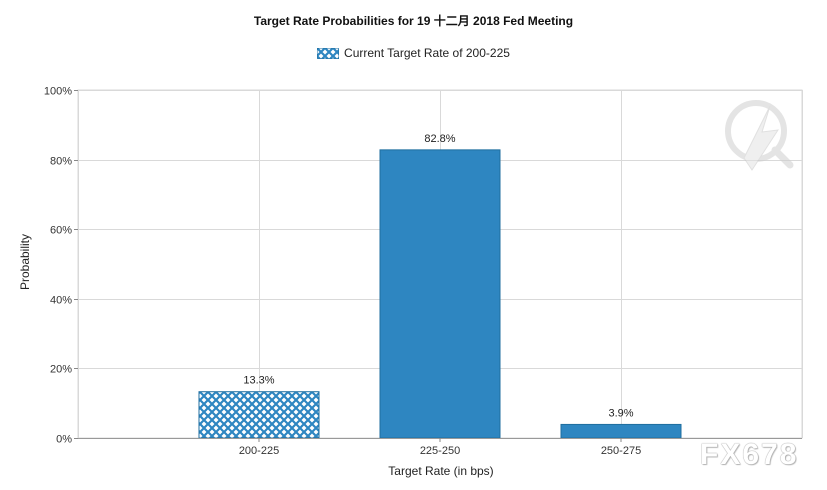  Describe the element at coordinates (258, 381) in the screenshot. I see `bar-value-label: 13.3%` at that location.